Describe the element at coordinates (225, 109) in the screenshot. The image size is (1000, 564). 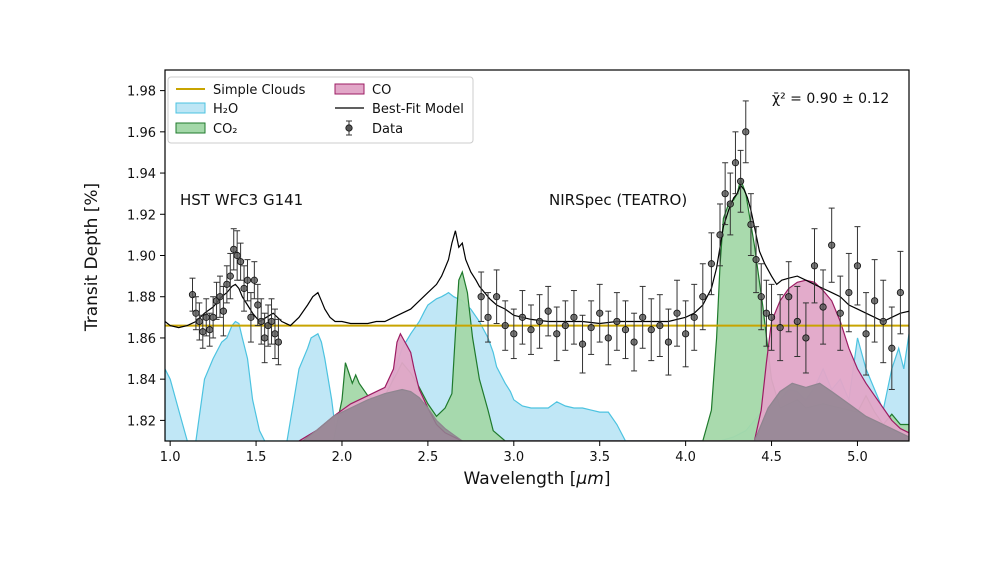
I see `legend-h2o-label: H₂O` at that location.